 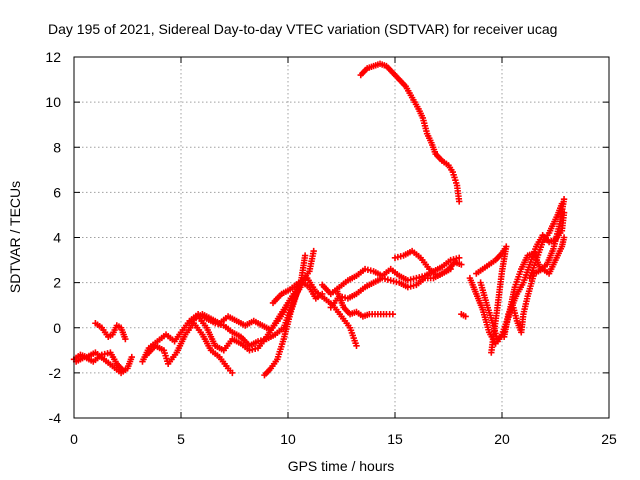 What do you see at coordinates (57, 283) in the screenshot?
I see `y-tick-label: 2` at bounding box center [57, 283].